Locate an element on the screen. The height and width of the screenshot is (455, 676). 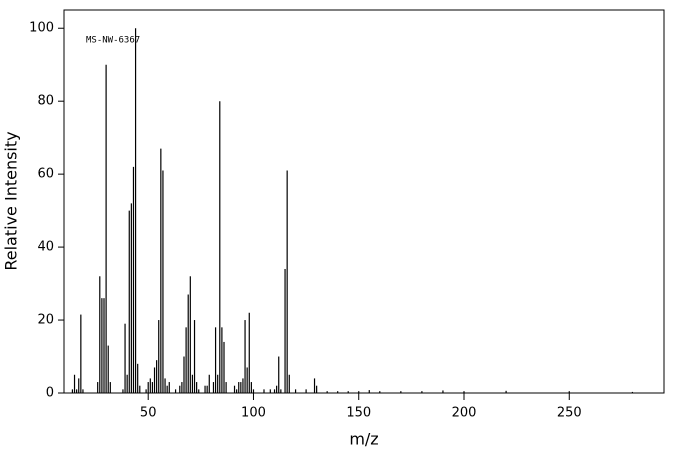
y-tick-label: 40 is located at coordinates (45, 247).